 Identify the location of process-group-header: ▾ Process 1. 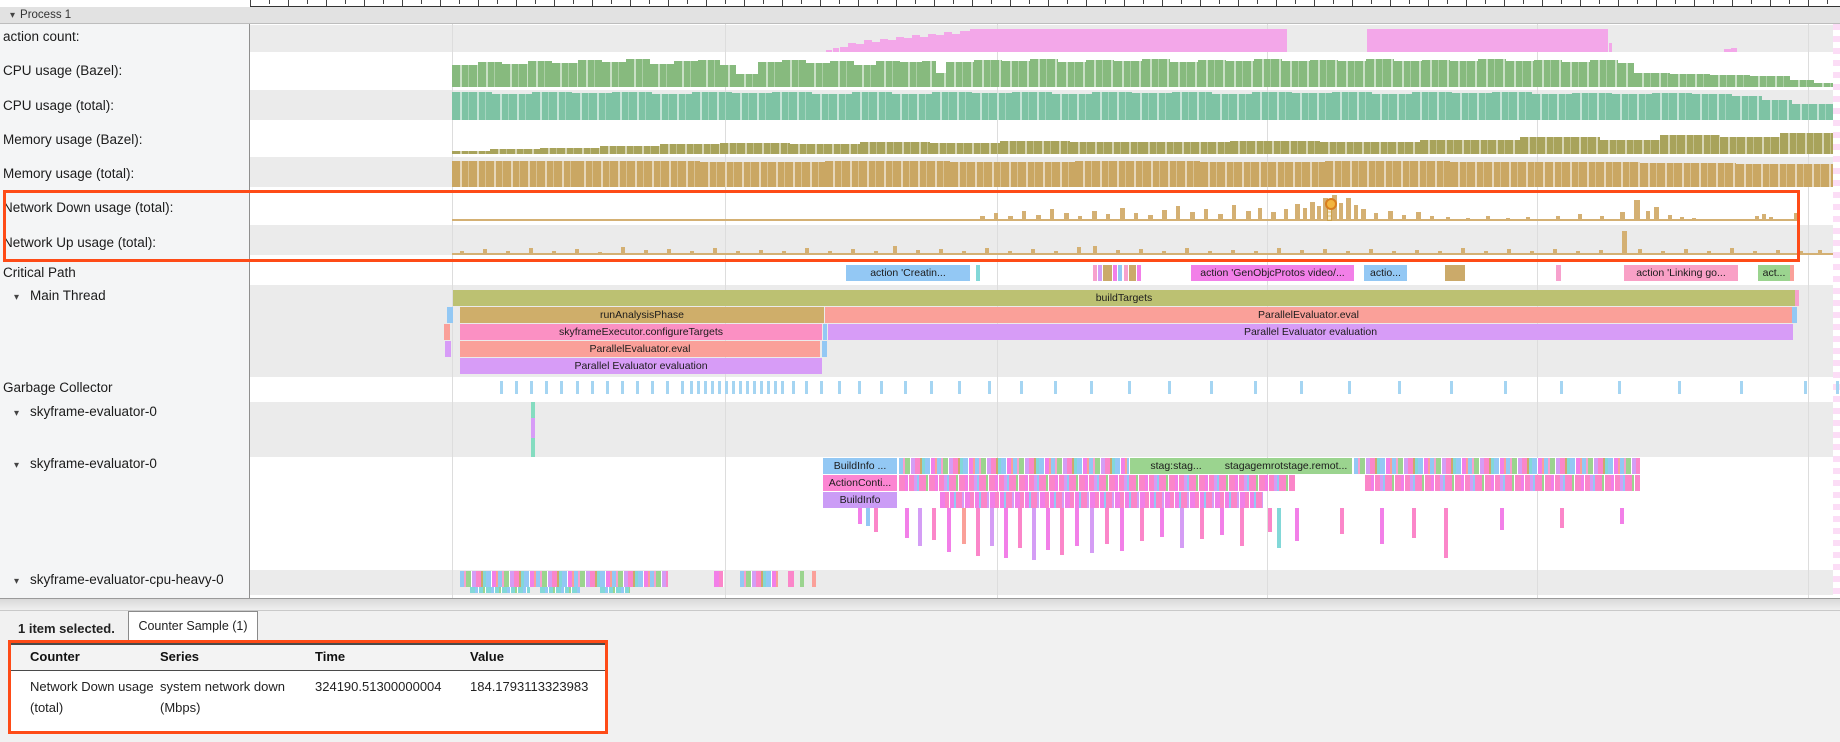
(920, 15).